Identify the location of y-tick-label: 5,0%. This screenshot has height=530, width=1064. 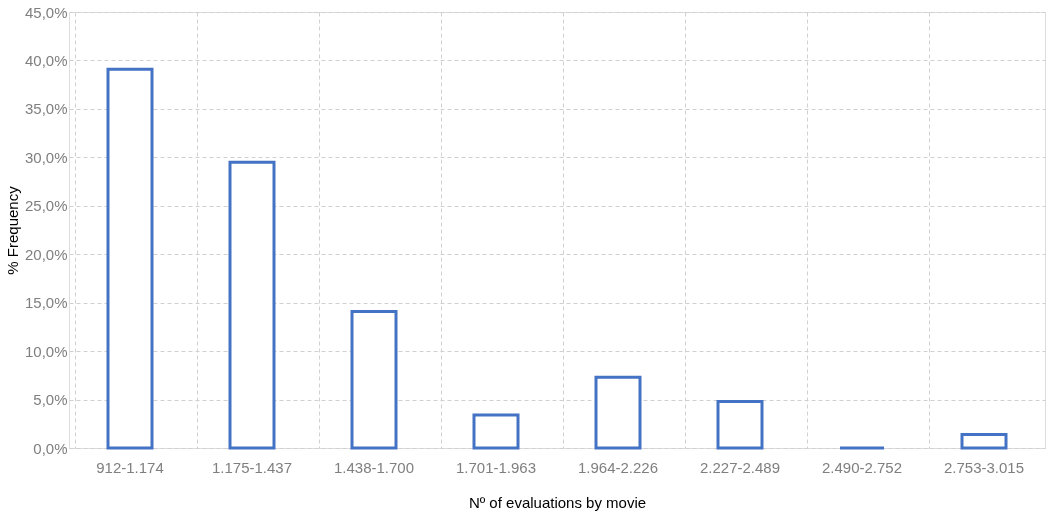
(50, 400).